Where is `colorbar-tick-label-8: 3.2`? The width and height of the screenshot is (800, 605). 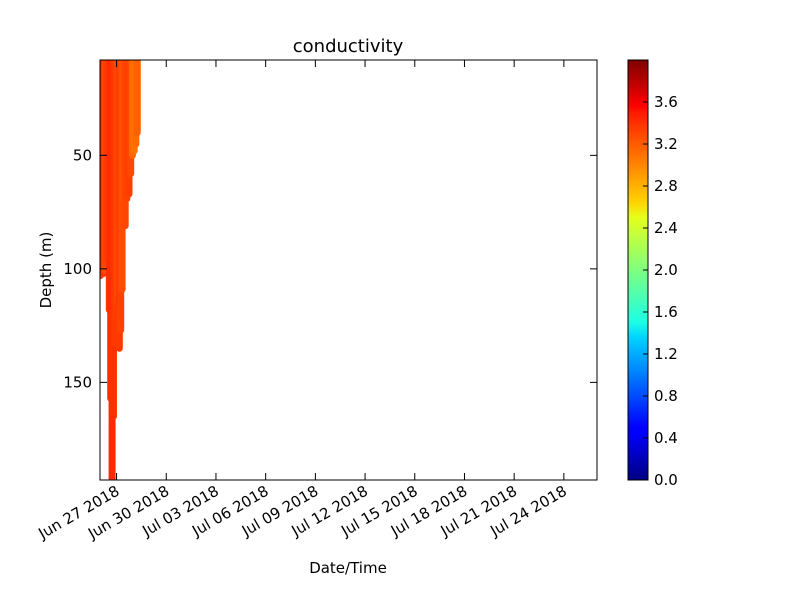
colorbar-tick-label-8: 3.2 is located at coordinates (666, 144).